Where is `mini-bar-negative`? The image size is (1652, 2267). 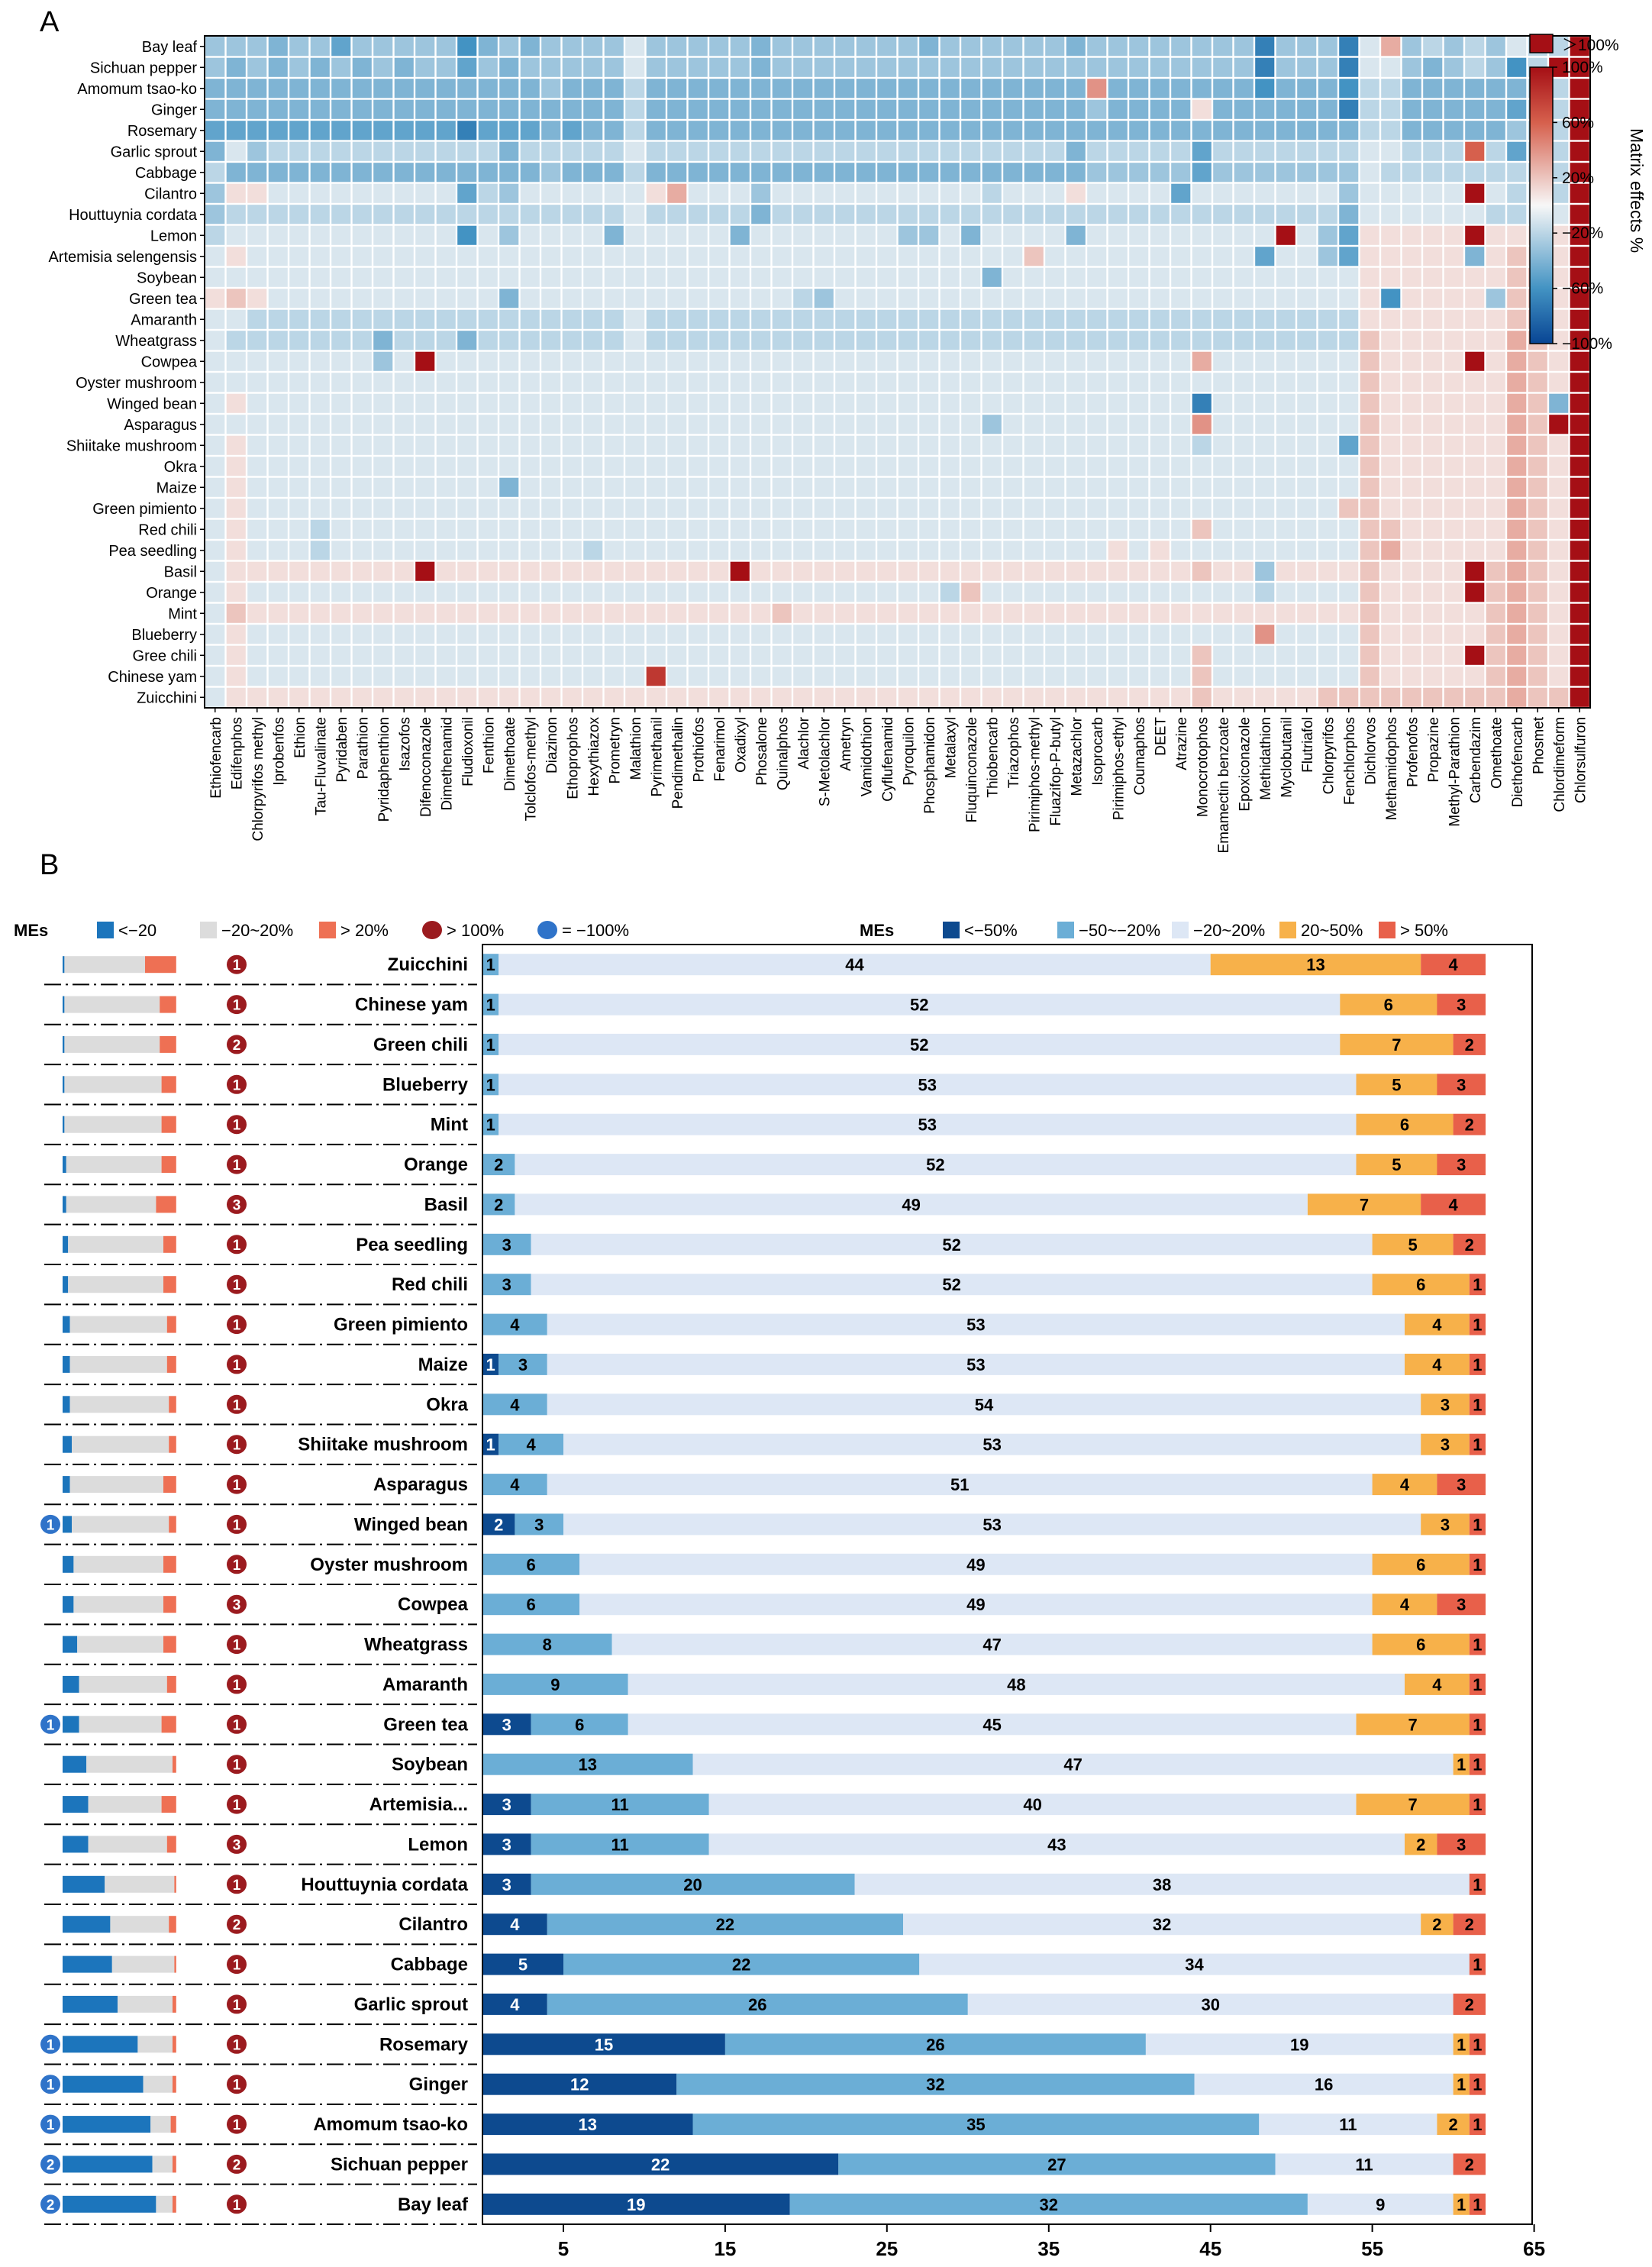 mini-bar-negative is located at coordinates (64, 1004).